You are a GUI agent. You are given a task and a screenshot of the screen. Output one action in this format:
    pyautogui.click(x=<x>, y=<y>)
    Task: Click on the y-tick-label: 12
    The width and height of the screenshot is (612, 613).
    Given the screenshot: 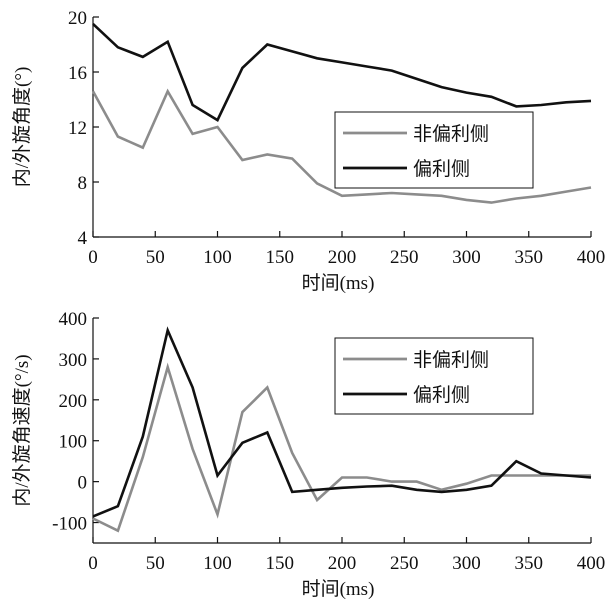 What is the action you would take?
    pyautogui.click(x=77, y=128)
    